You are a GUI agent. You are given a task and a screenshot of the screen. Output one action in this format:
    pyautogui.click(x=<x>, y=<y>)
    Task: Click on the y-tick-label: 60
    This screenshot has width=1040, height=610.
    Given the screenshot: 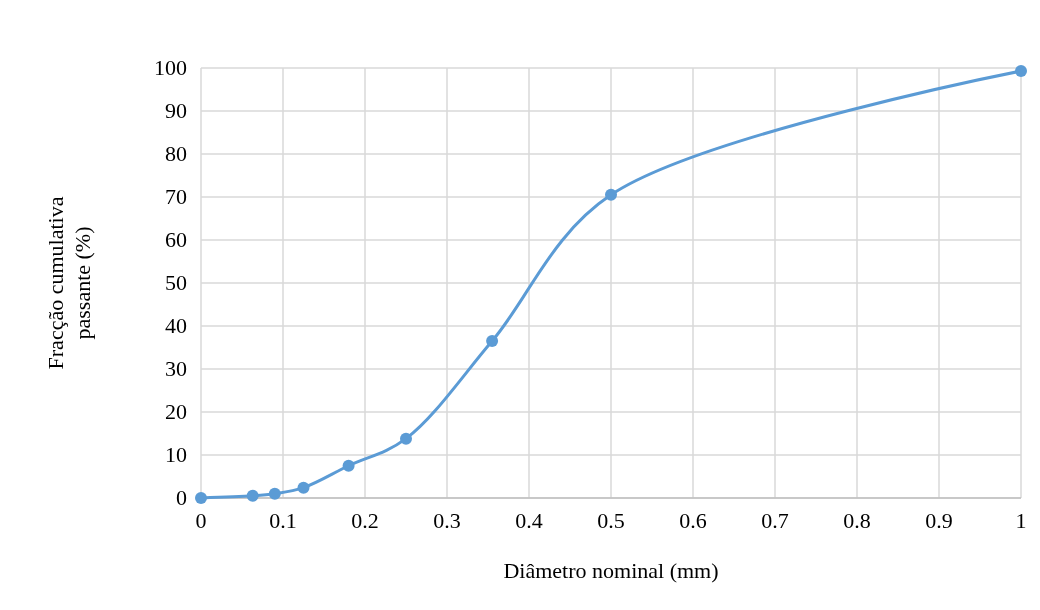 What is the action you would take?
    pyautogui.click(x=176, y=239)
    